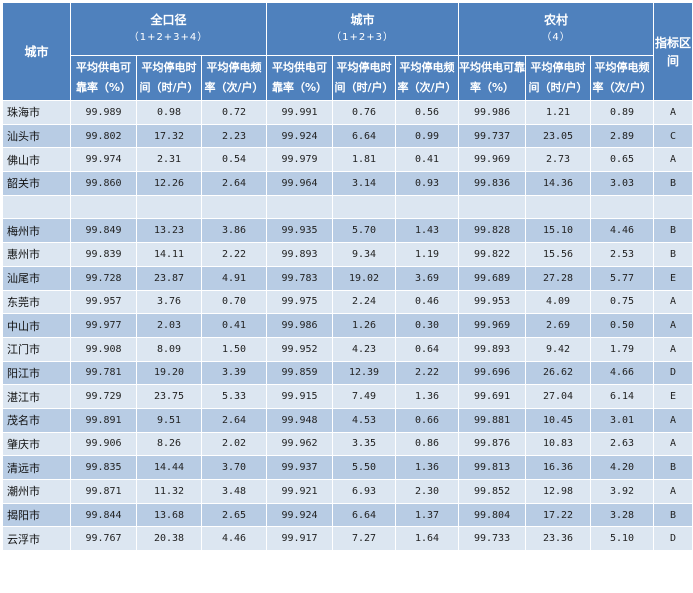 The width and height of the screenshot is (693, 593). Describe the element at coordinates (364, 491) in the screenshot. I see `urban-time-cell: 6.93` at that location.